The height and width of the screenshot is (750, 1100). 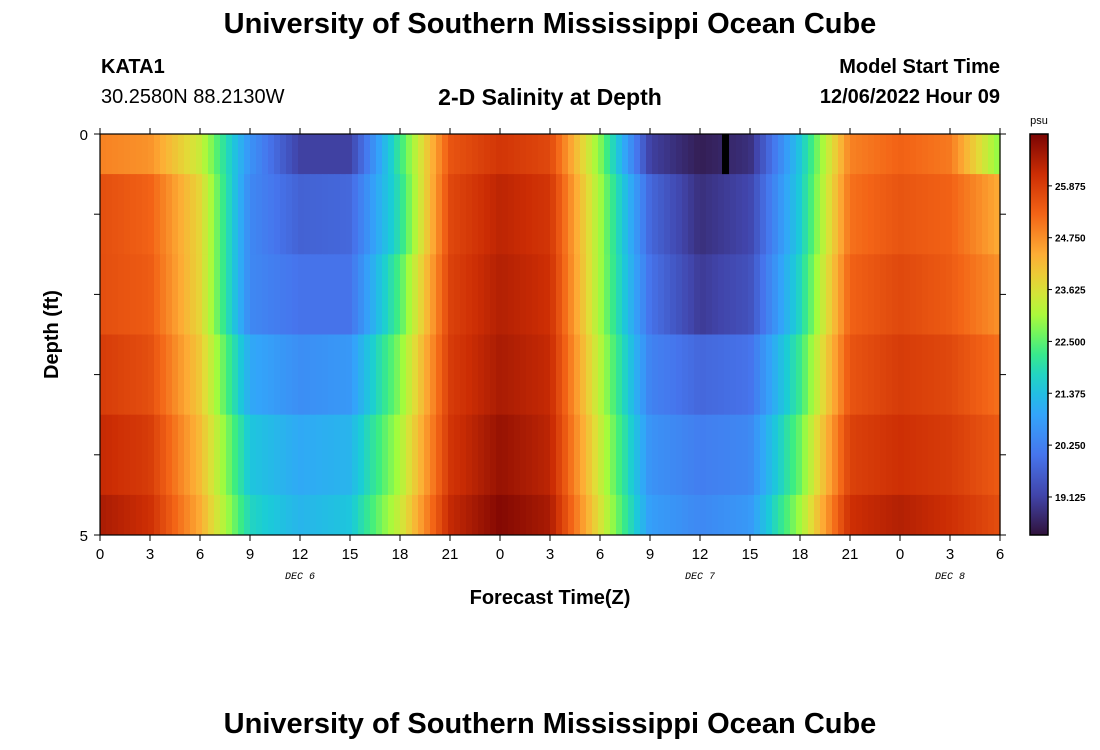 I want to click on colorbar-tick-label: 21.375, so click(x=1070, y=394).